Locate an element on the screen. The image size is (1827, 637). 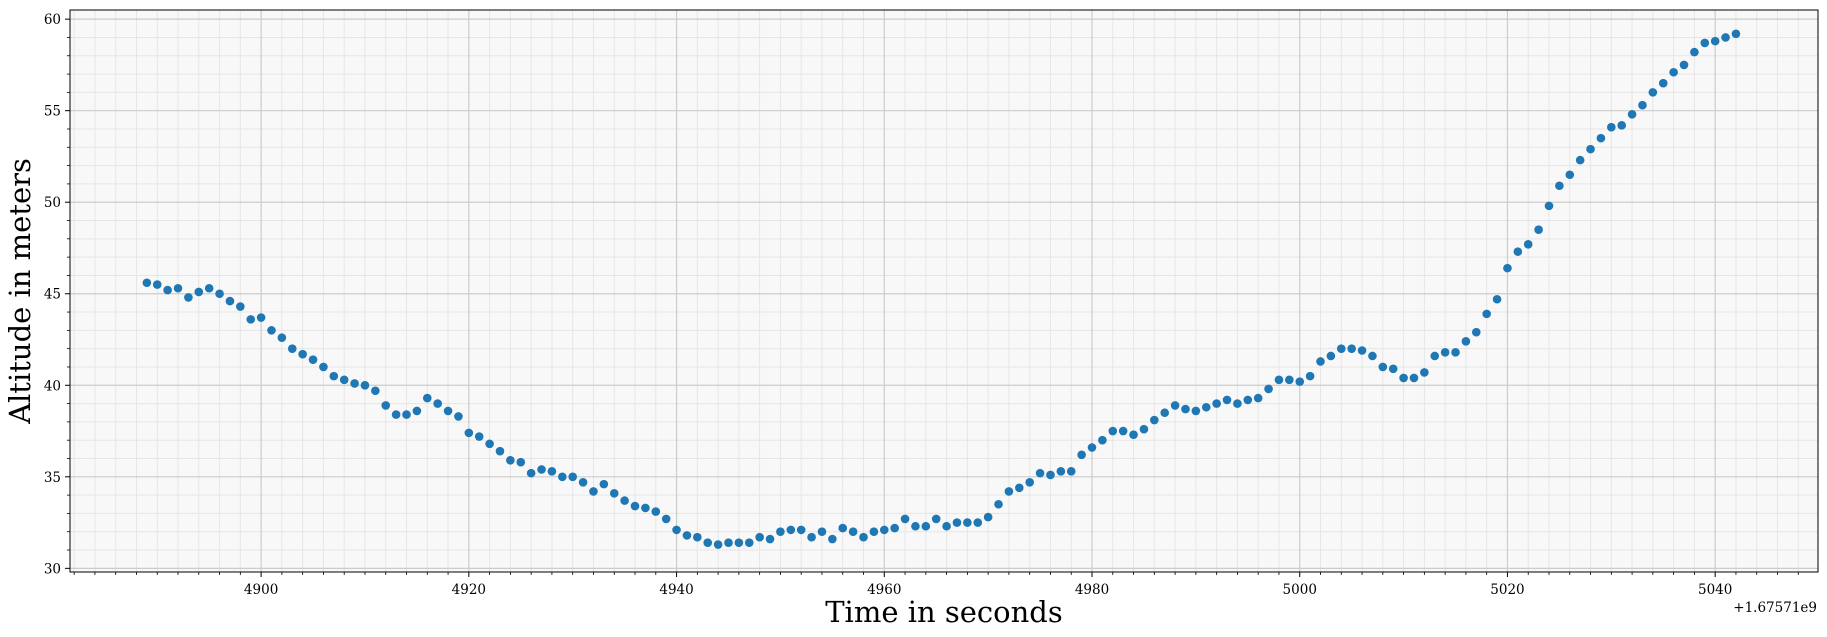
y-tick-label: 35 is located at coordinates (52, 478).